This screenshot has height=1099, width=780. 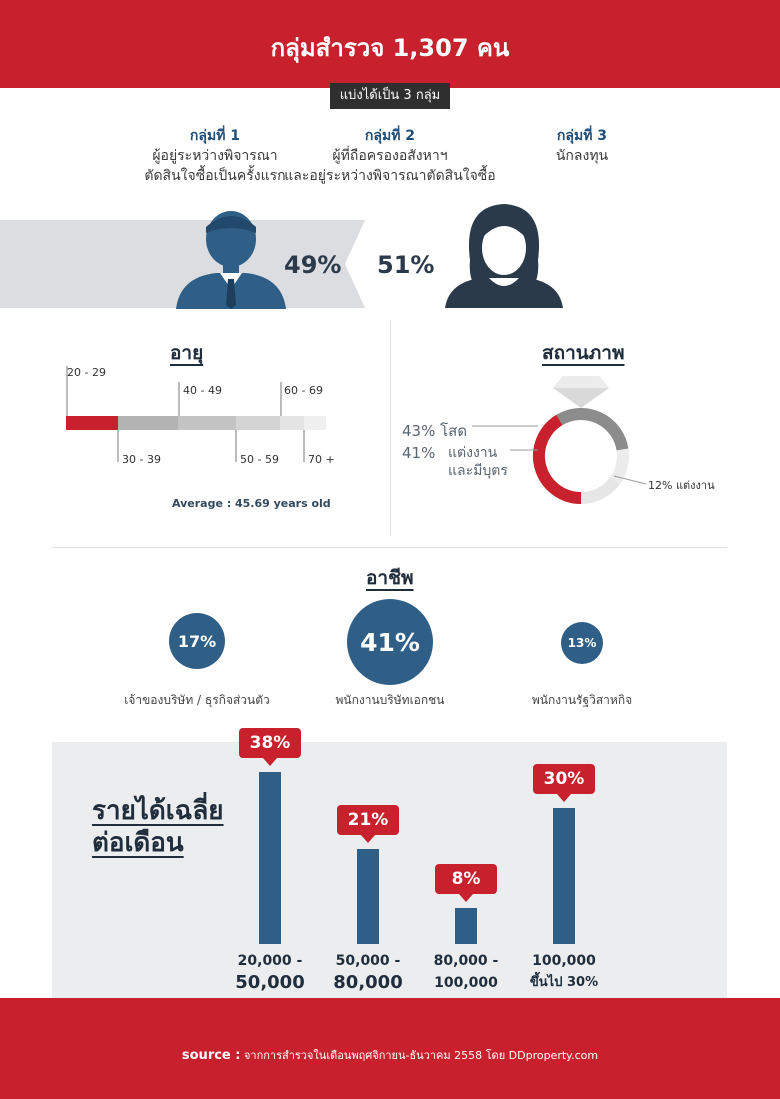 What do you see at coordinates (390, 578) in the screenshot?
I see `occupation-title: อาชีพ` at bounding box center [390, 578].